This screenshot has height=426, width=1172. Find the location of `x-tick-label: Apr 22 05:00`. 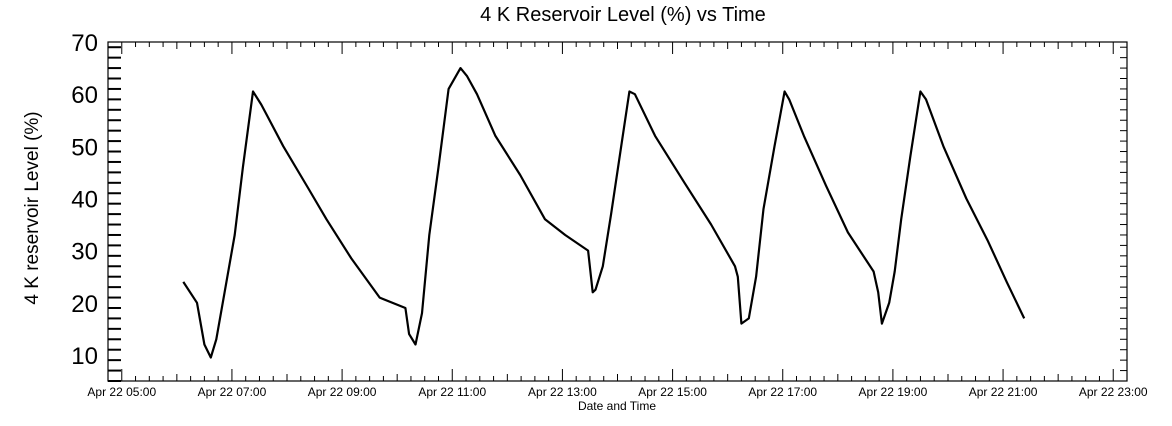

x-tick-label: Apr 22 05:00 is located at coordinates (121, 392).